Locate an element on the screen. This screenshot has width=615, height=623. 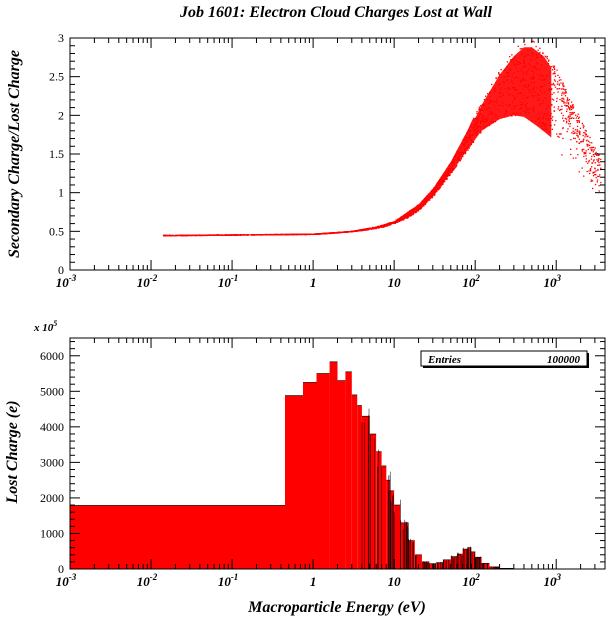
x-tick-label: 10² is located at coordinates (471, 281).